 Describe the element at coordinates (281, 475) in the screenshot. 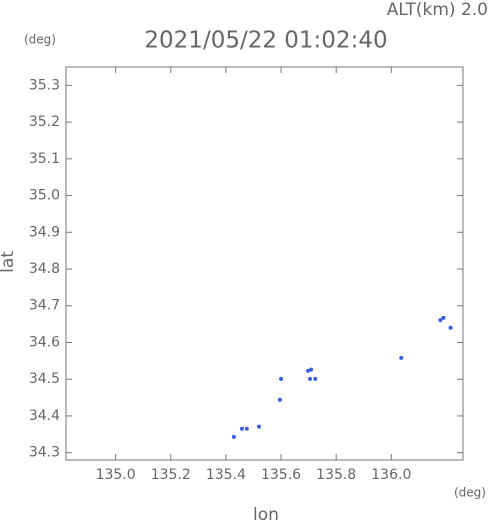

I see `x-tick-label: 135.6` at that location.